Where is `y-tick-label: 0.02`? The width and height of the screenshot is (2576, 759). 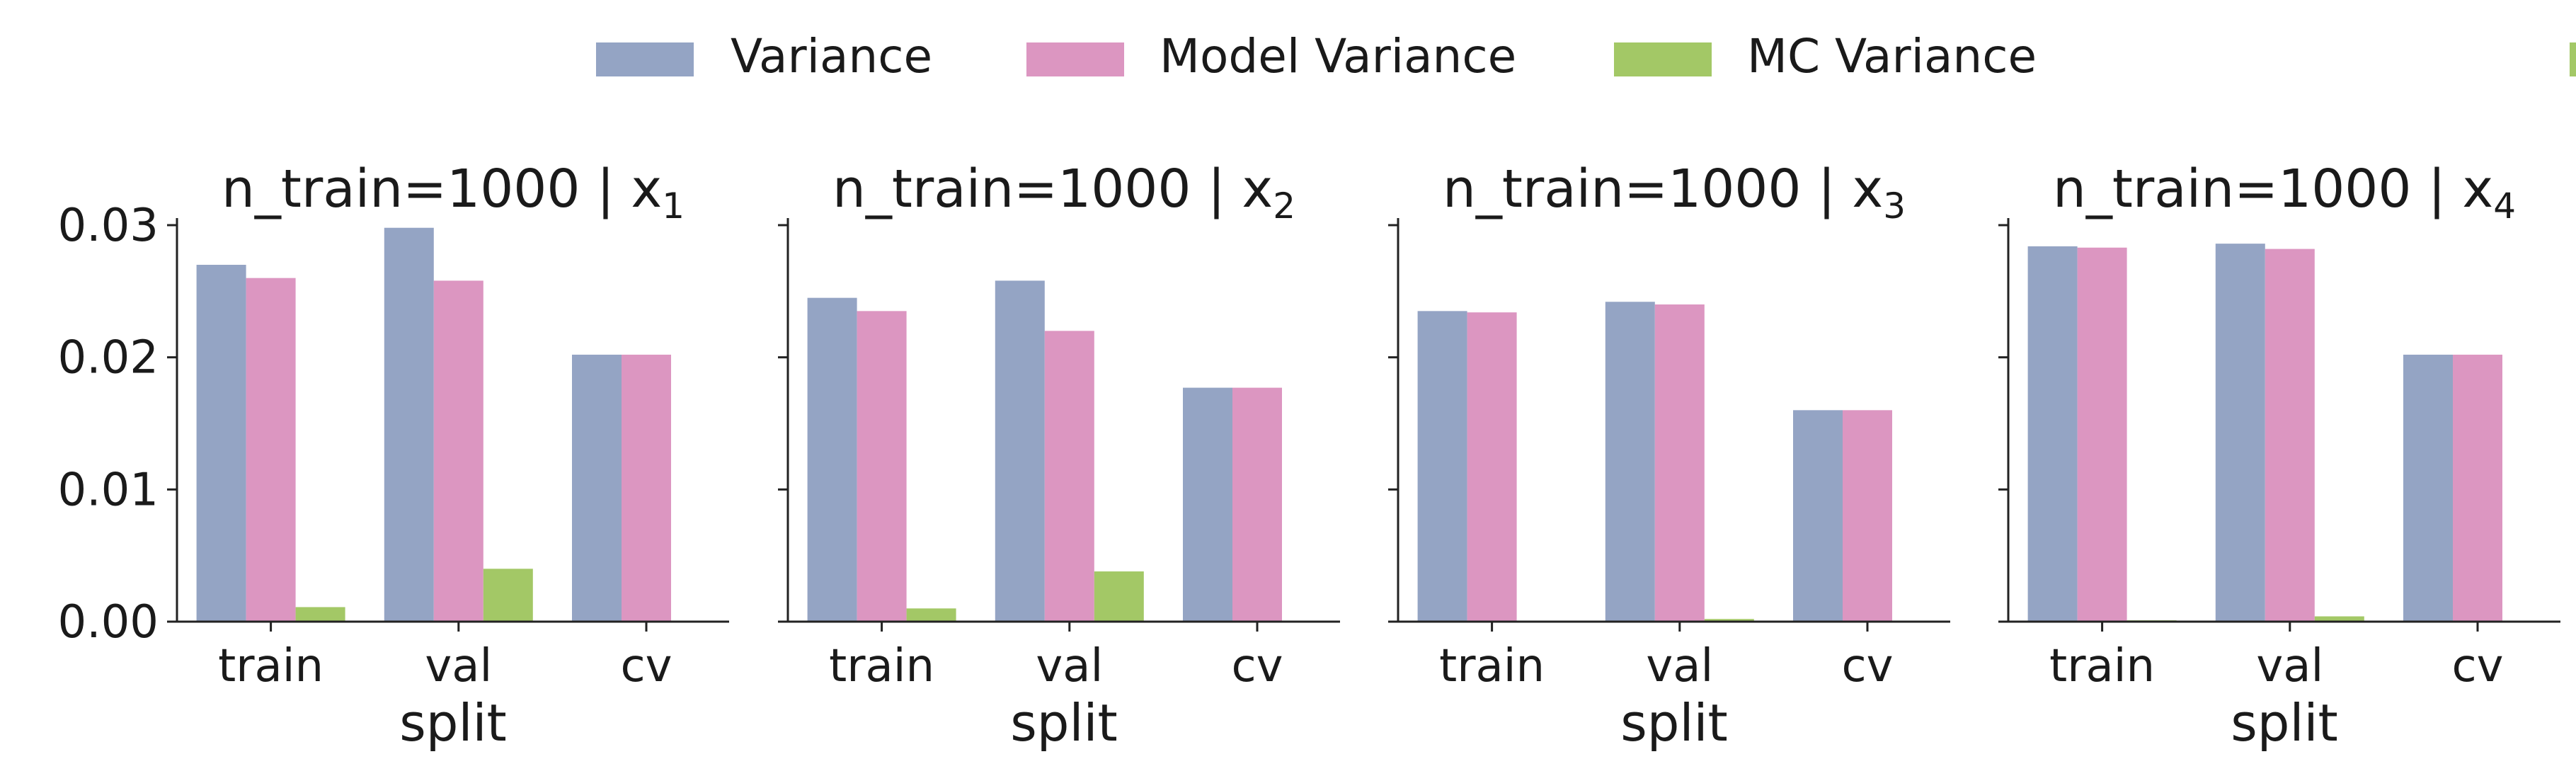 y-tick-label: 0.02 is located at coordinates (108, 358).